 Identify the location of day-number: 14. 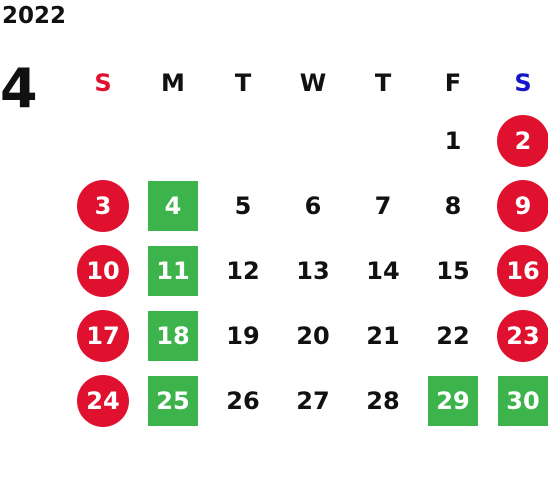
(383, 270).